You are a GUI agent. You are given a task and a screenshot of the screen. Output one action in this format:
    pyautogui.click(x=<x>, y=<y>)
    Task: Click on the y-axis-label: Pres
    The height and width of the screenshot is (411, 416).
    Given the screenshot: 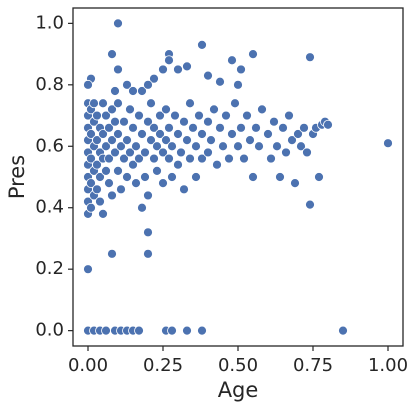 What is the action you would take?
    pyautogui.click(x=17, y=177)
    